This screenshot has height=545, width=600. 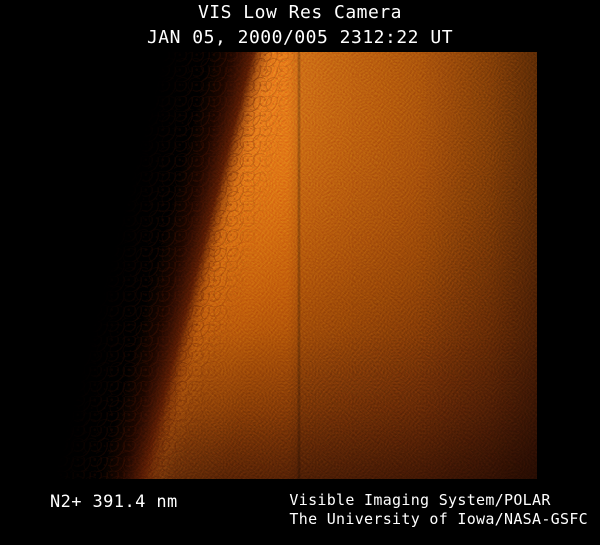 I want to click on credits-line-institution: The University of Iowa/NASA-GSFC, so click(x=438, y=519).